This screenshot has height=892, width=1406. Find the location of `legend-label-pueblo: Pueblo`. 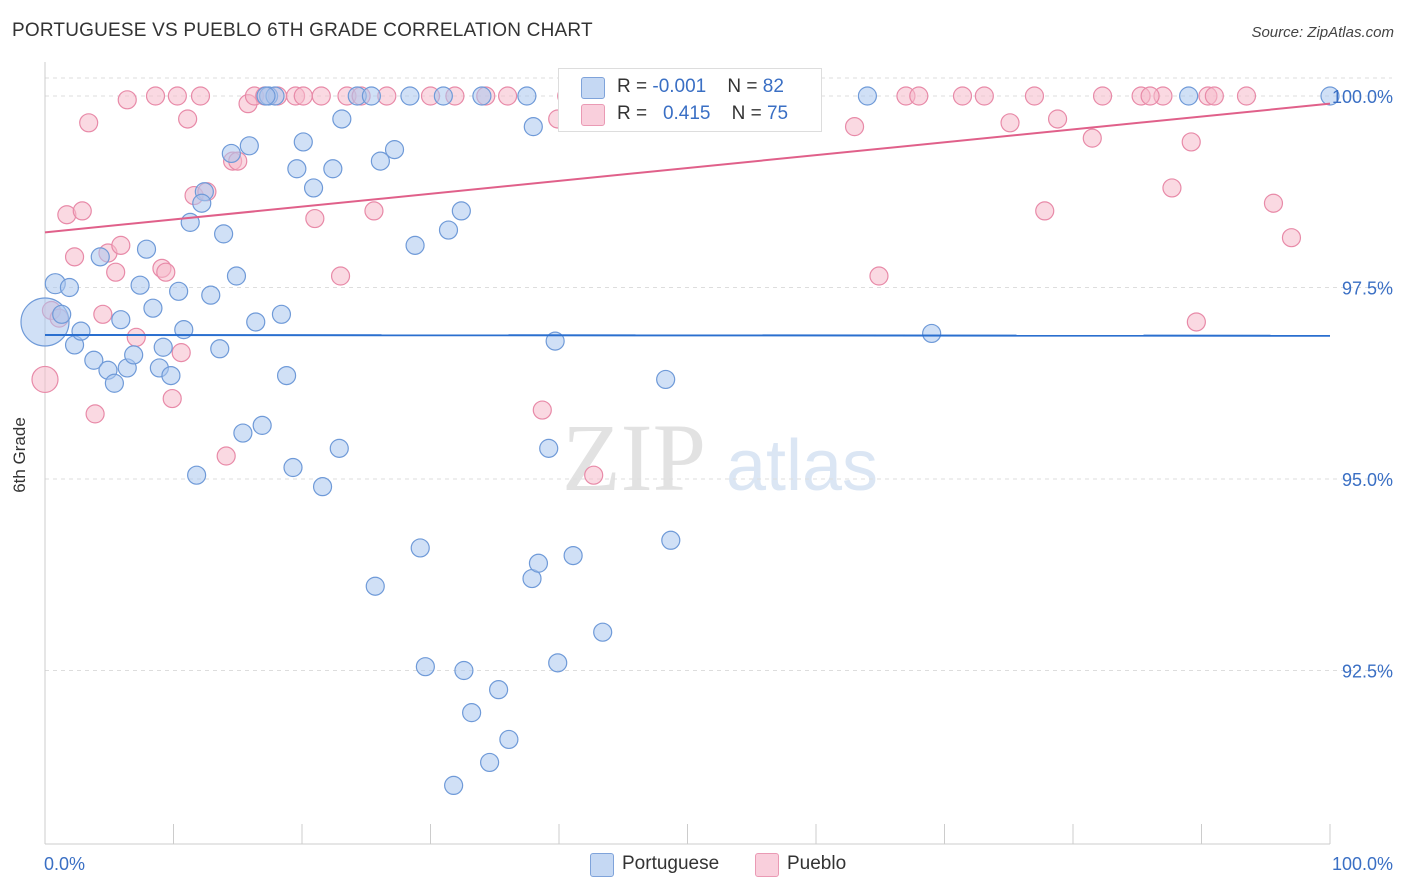

legend-label-pueblo: Pueblo is located at coordinates (817, 863).